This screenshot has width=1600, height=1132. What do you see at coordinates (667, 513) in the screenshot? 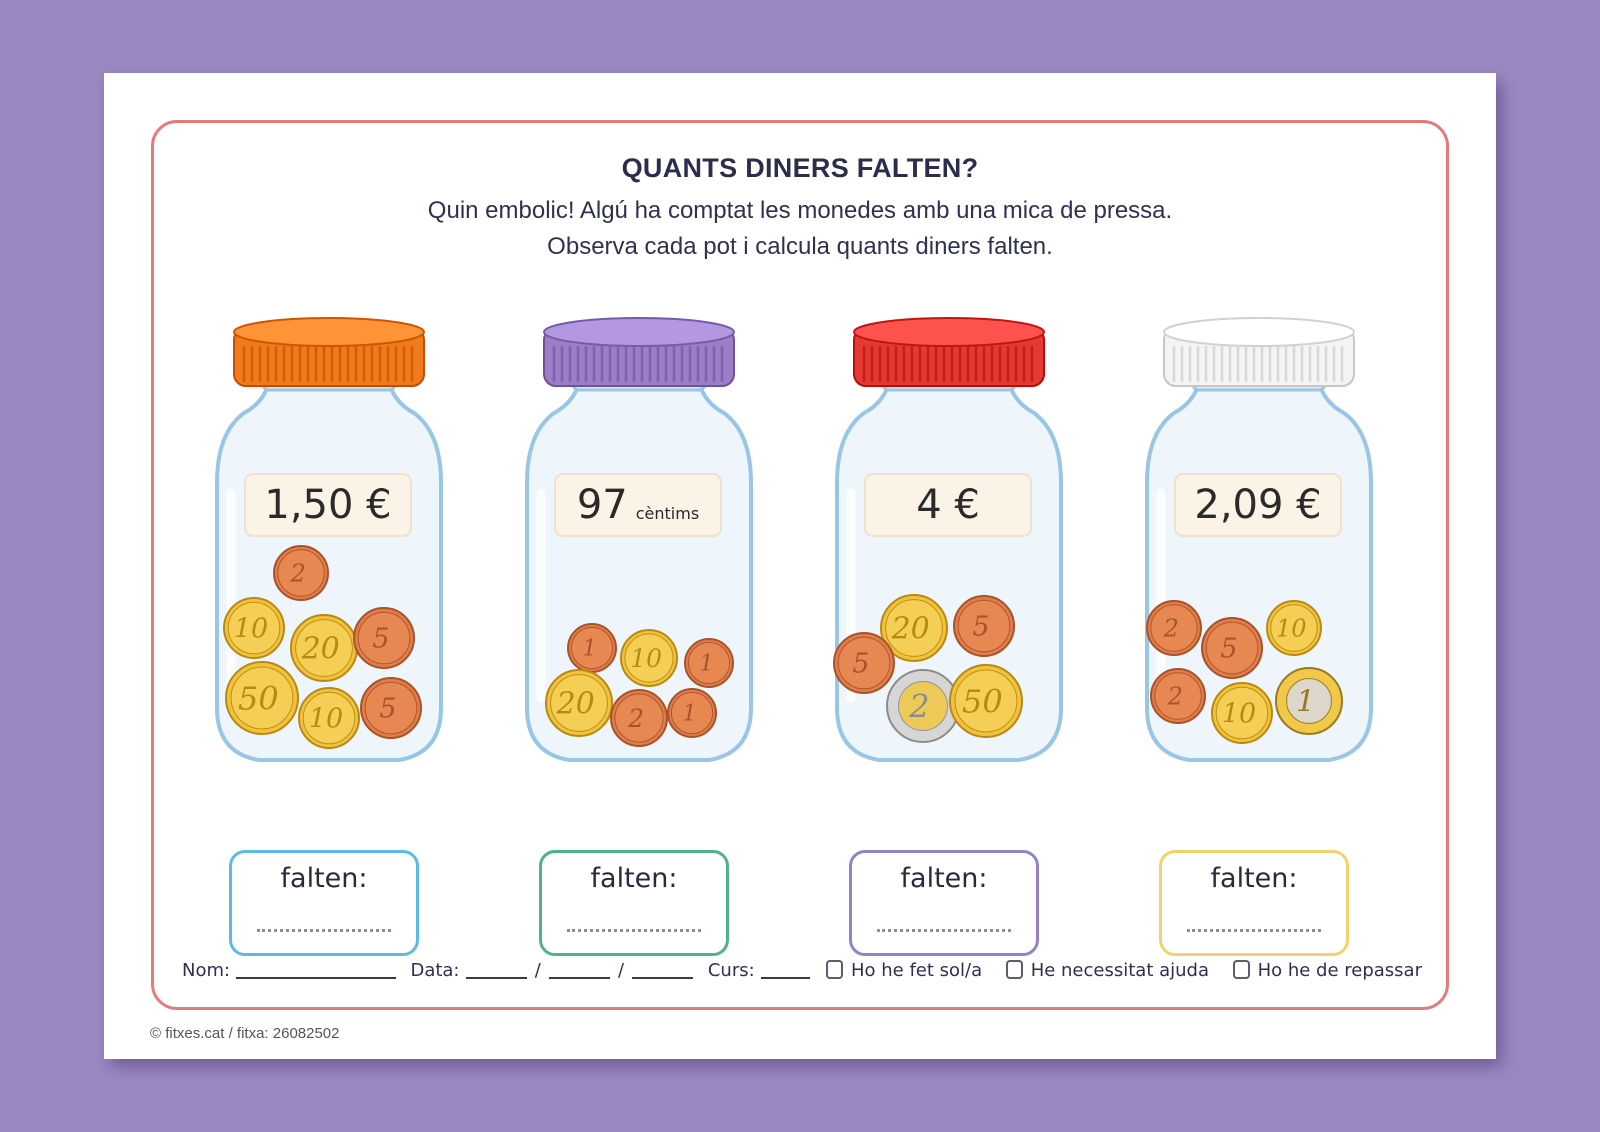
I see `jar-2-target-unit: cèntims` at bounding box center [667, 513].